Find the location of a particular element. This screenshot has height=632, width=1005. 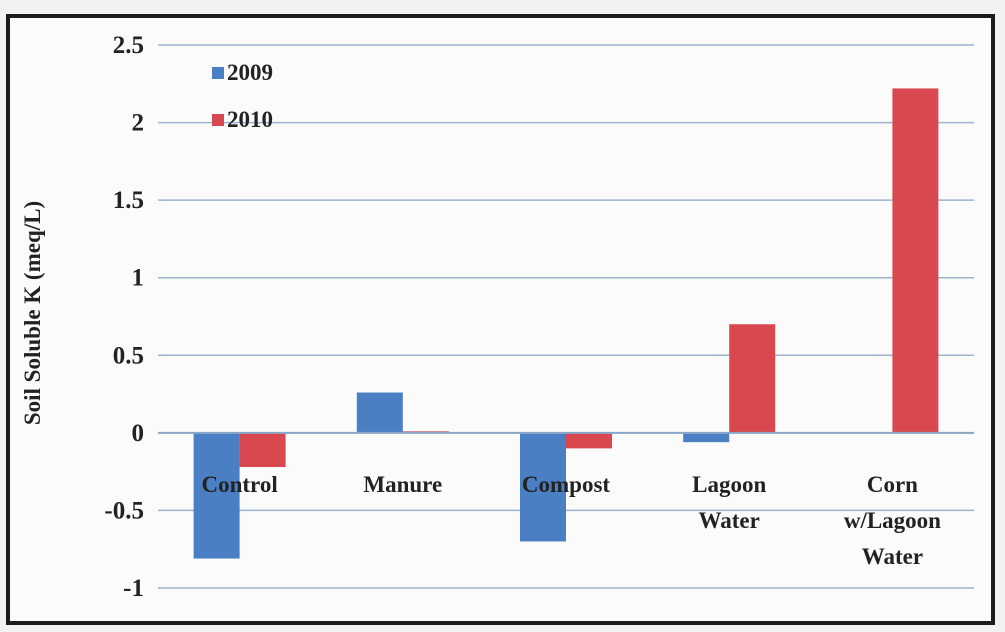

y-tick-label: -1 is located at coordinates (133, 588).